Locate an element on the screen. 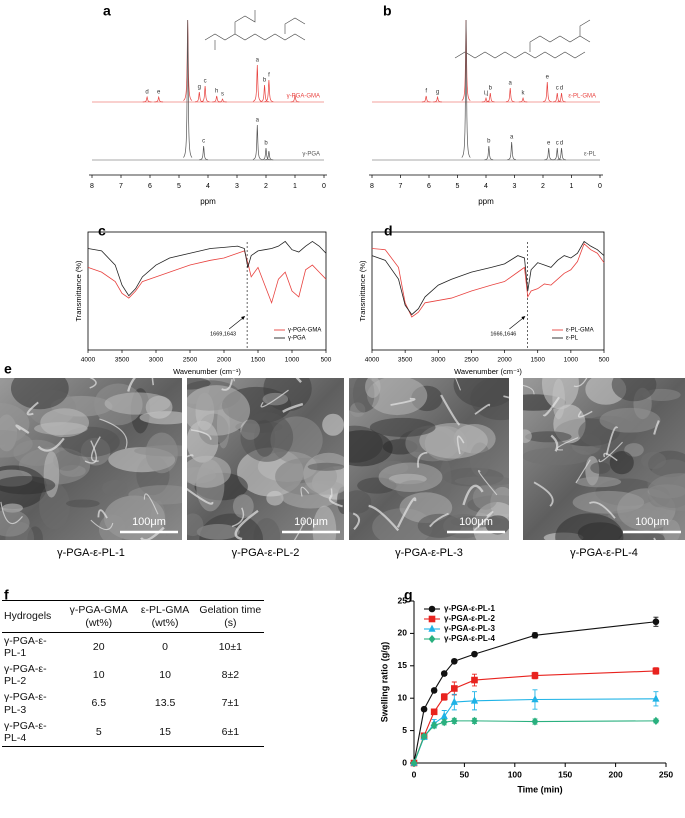 This screenshot has height=818, width=685. legend-marker is located at coordinates (432, 609).